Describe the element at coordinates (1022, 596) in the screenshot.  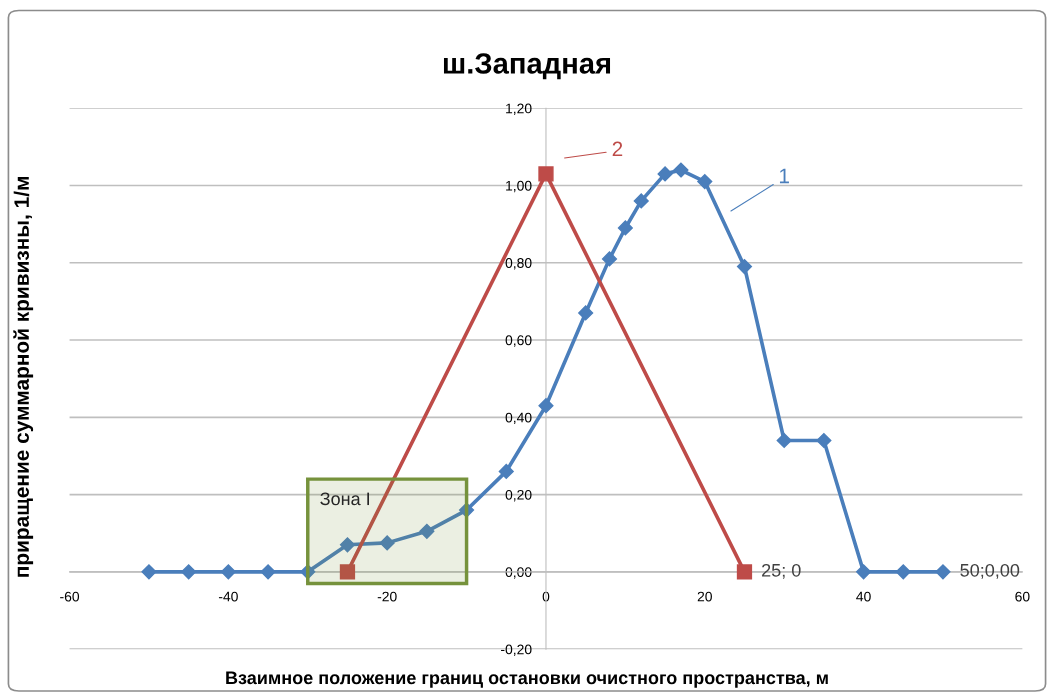
I see `x-tick-label: 60` at that location.